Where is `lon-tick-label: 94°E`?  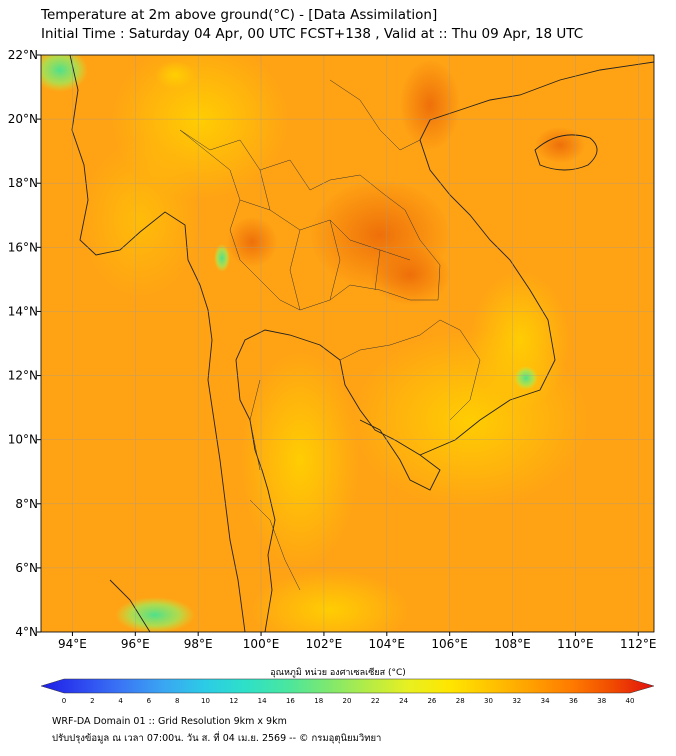
lon-tick-label: 94°E is located at coordinates (72, 644).